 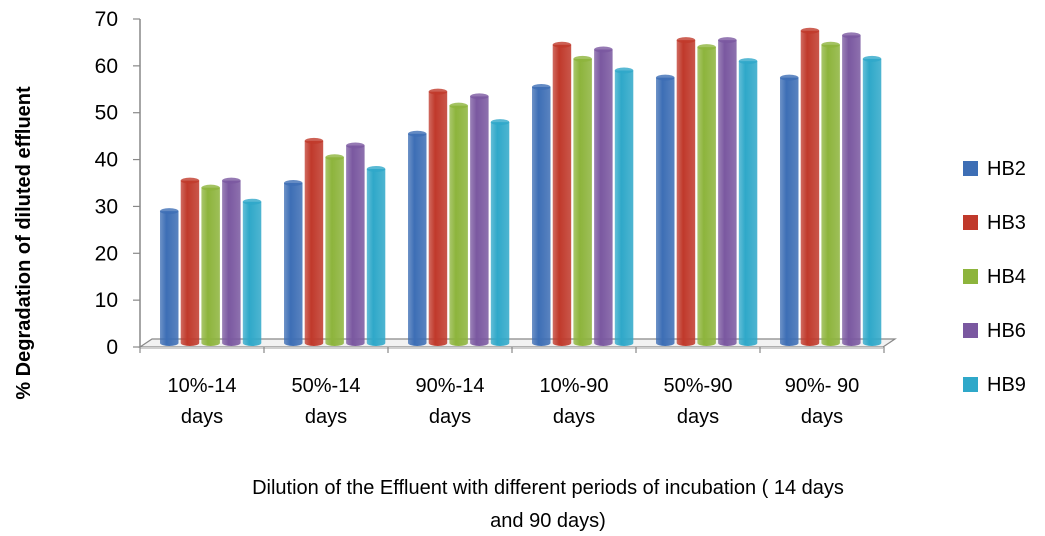 I want to click on y-tick-label: 50, so click(x=106, y=113).